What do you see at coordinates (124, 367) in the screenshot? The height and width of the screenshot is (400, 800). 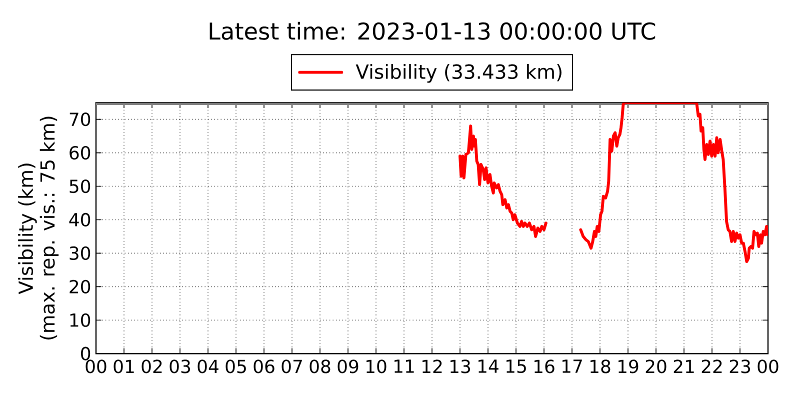 I see `x-tick-label: 01` at bounding box center [124, 367].